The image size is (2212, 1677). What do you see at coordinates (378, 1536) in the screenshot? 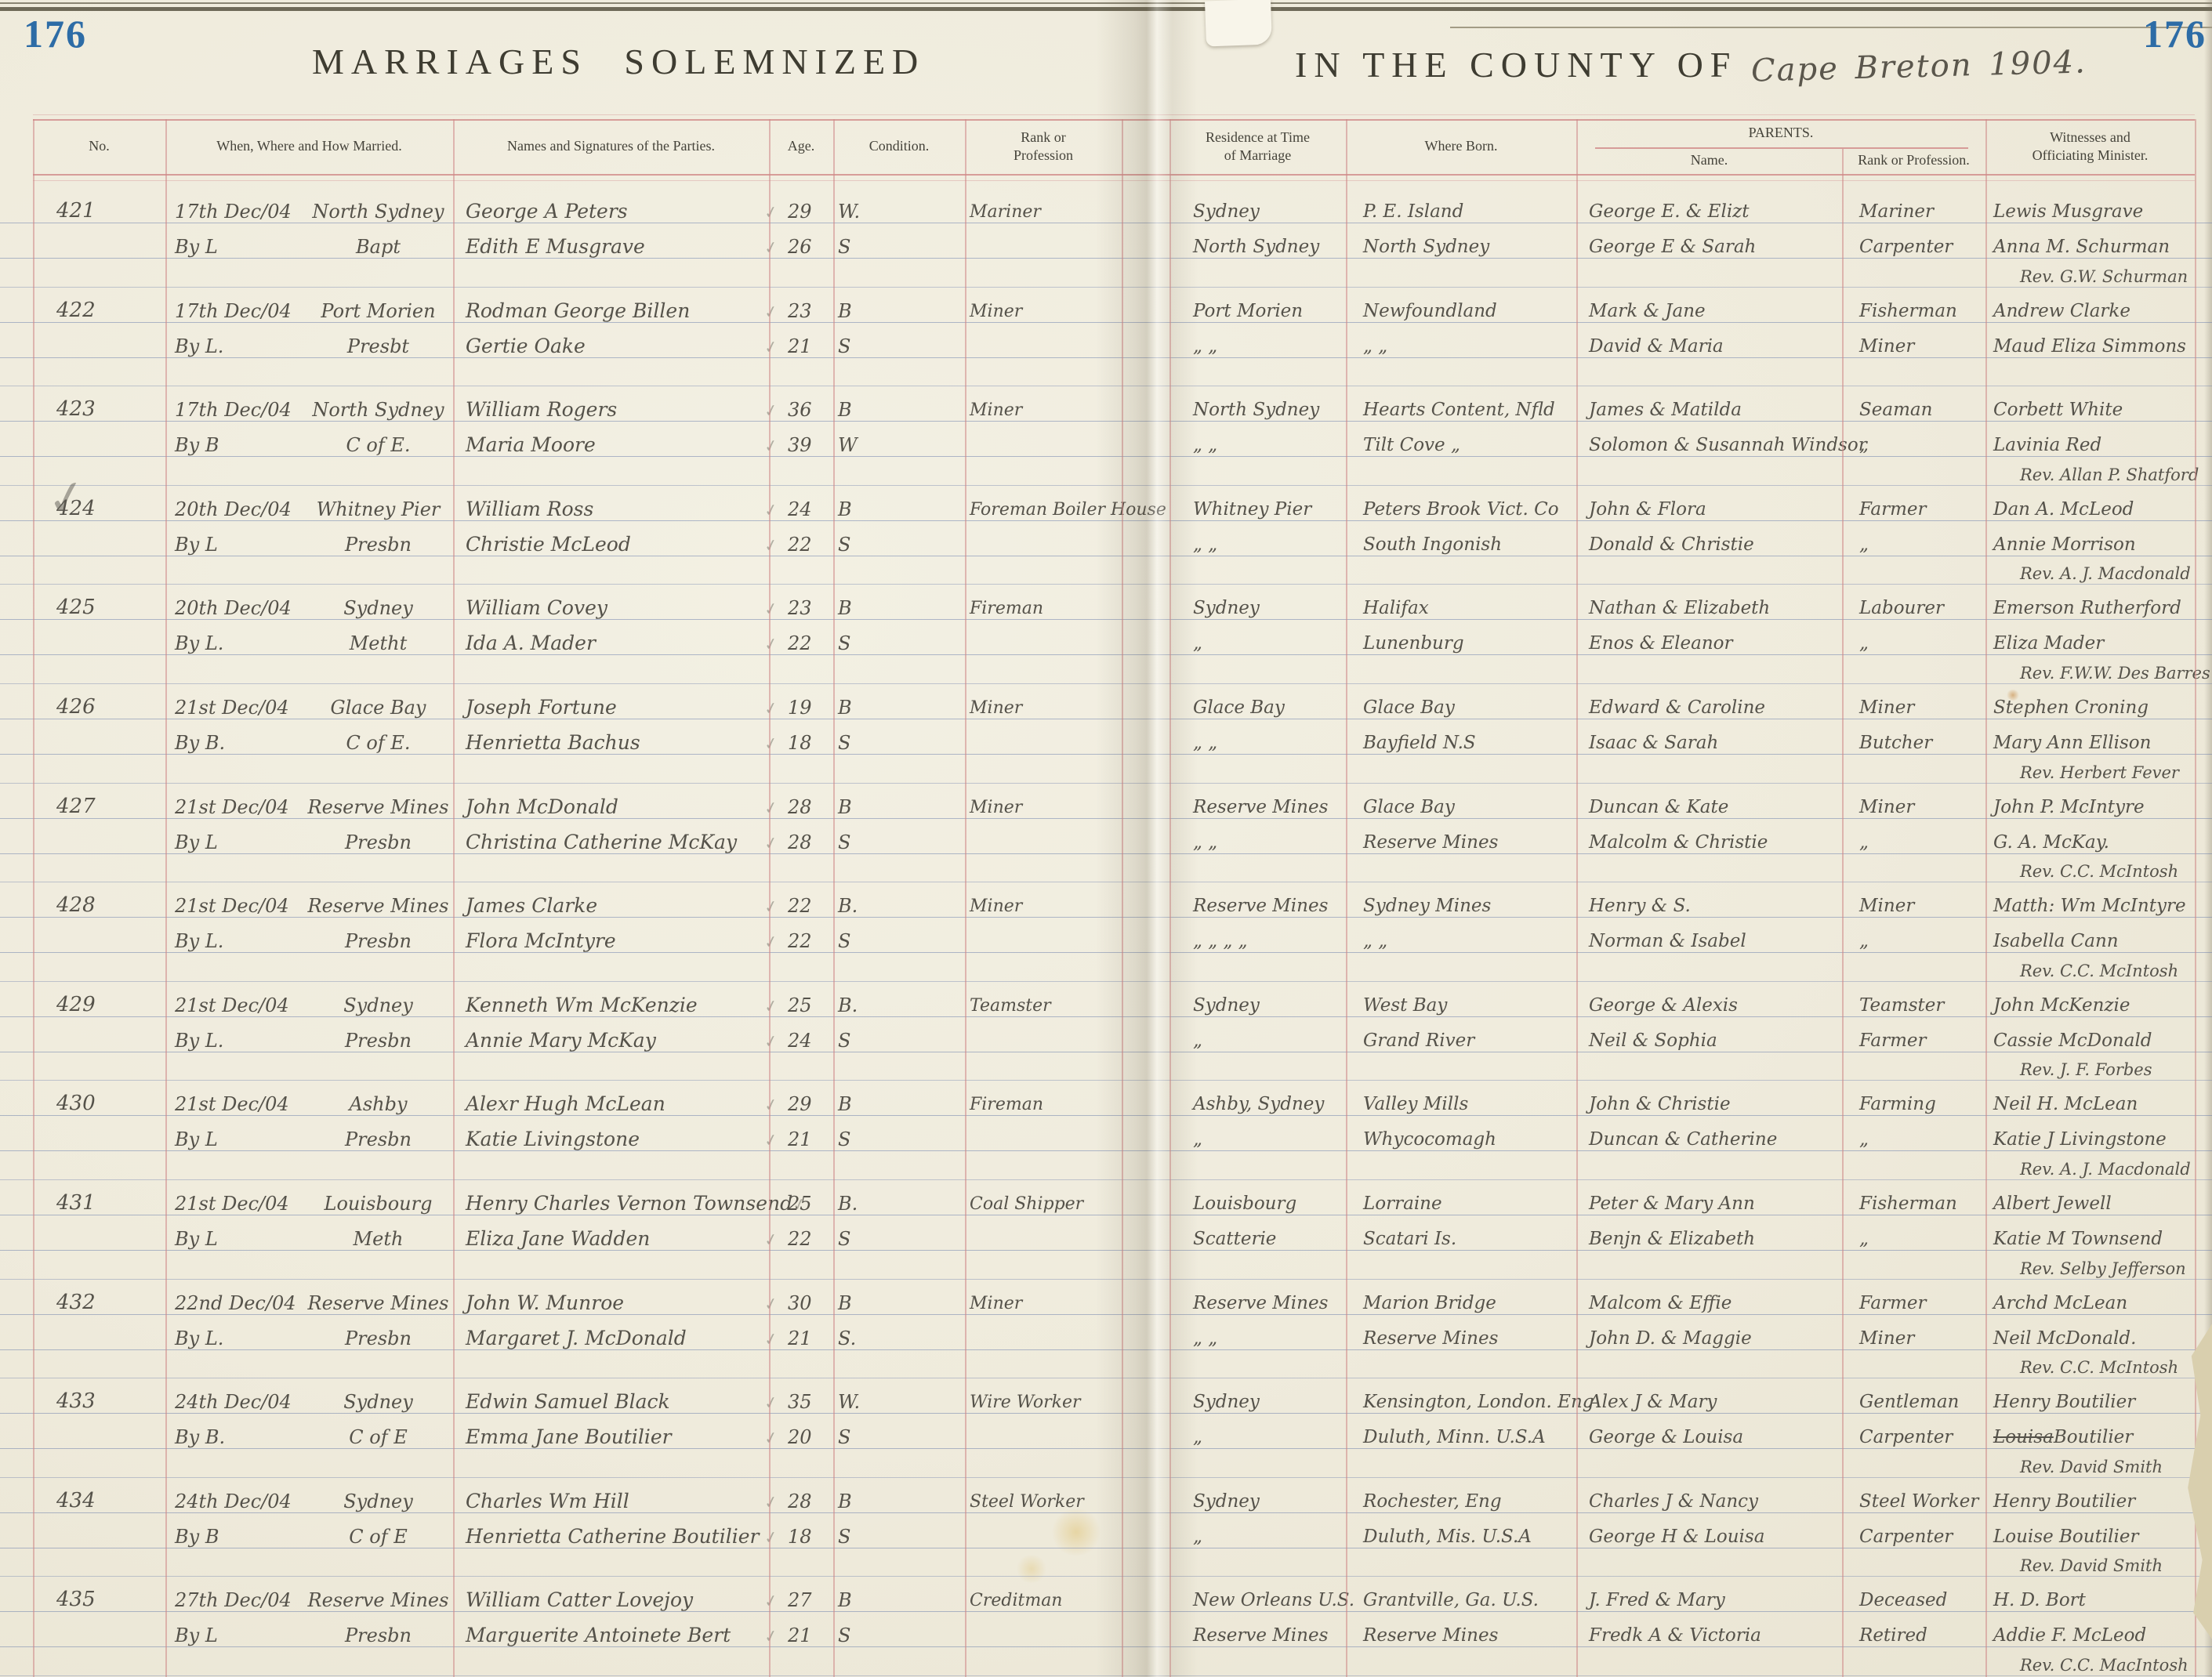
I see `marriage-denomination: C of E` at bounding box center [378, 1536].